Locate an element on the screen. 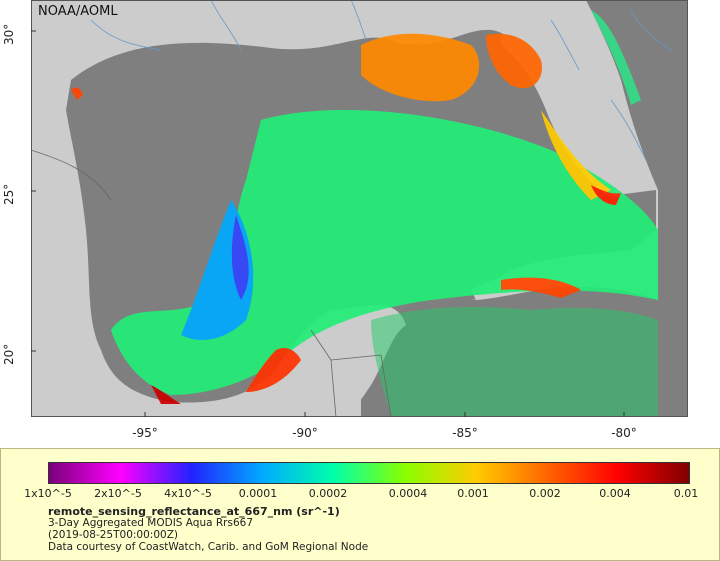 Image resolution: width=720 pixels, height=561 pixels. dataset-description: 3-Day Aggregated MODIS Aqua Rrs667 is located at coordinates (151, 523).